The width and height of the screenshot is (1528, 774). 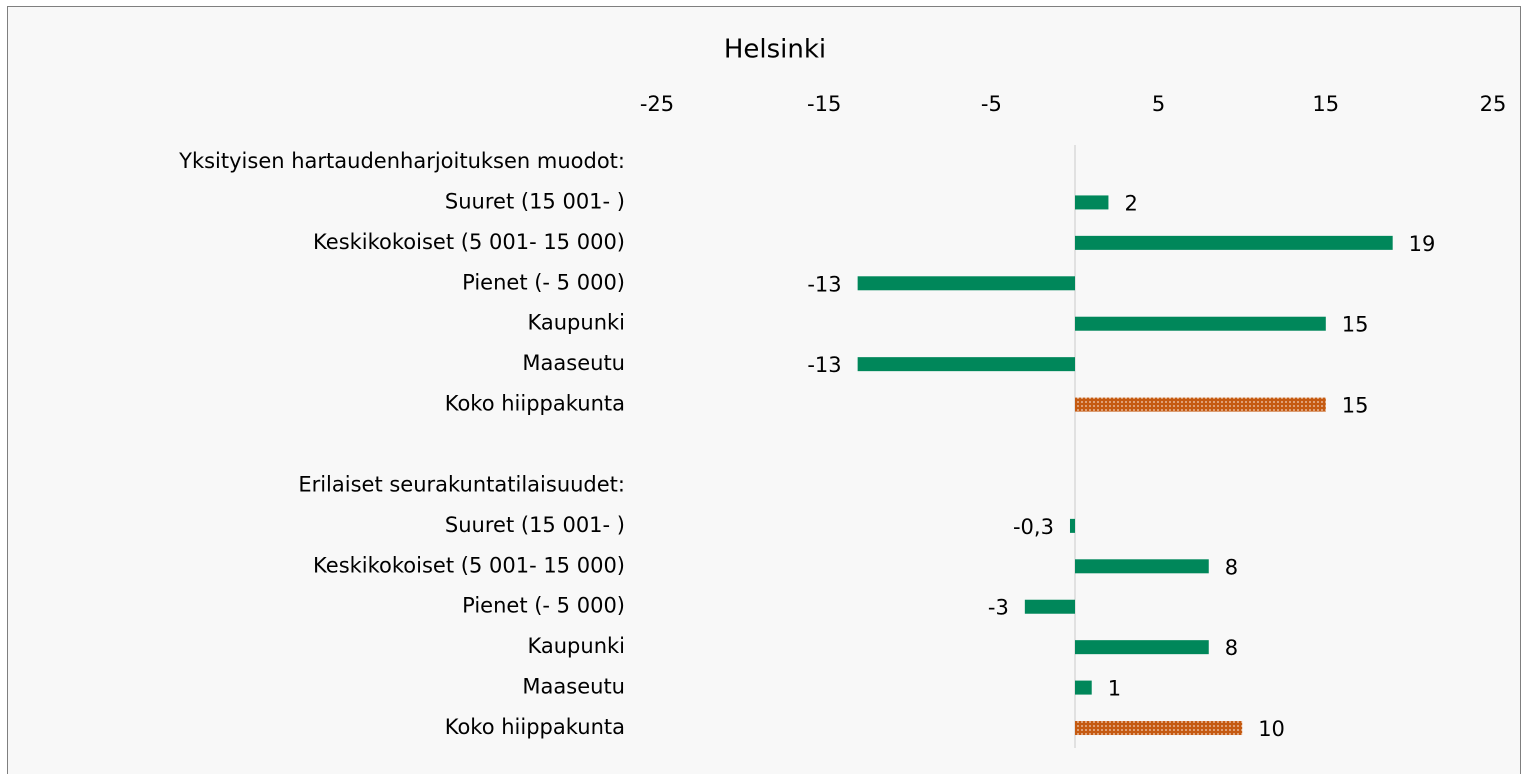 What do you see at coordinates (401, 161) in the screenshot?
I see `y-tick-label: Yksityisen hartaudenharjoituksen muodot:` at bounding box center [401, 161].